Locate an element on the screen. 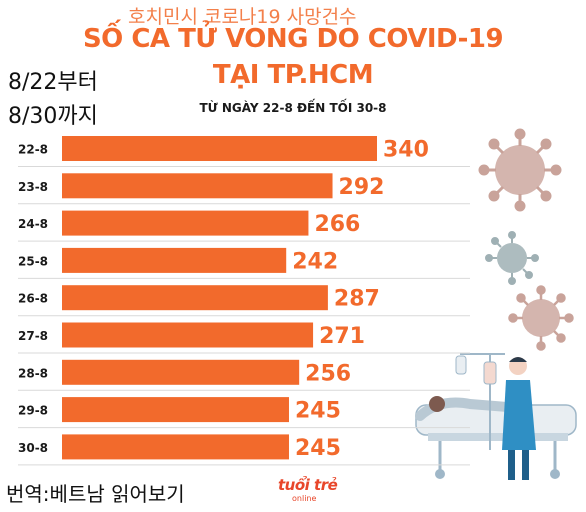 This screenshot has width=586, height=512. date-to-kr: 8/30까지 is located at coordinates (53, 116).